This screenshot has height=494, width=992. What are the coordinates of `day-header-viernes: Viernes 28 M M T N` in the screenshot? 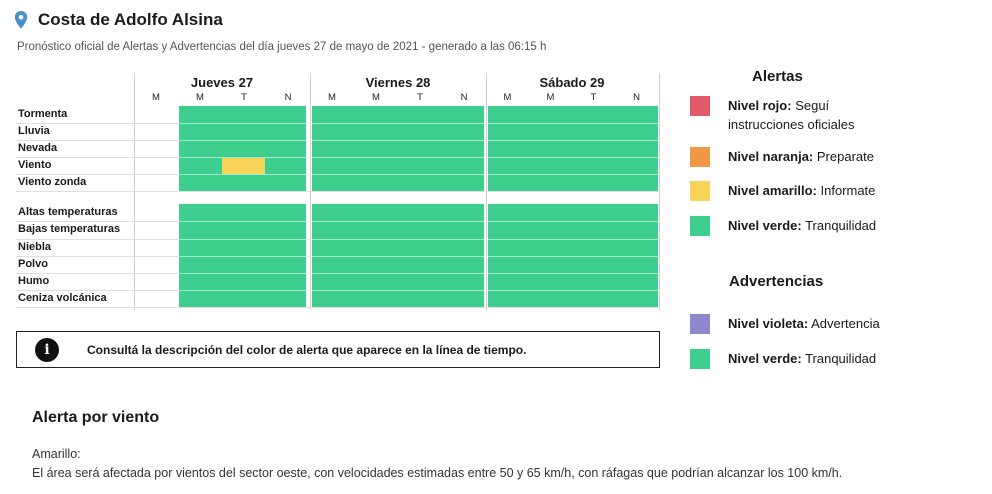 It's located at (398, 90).